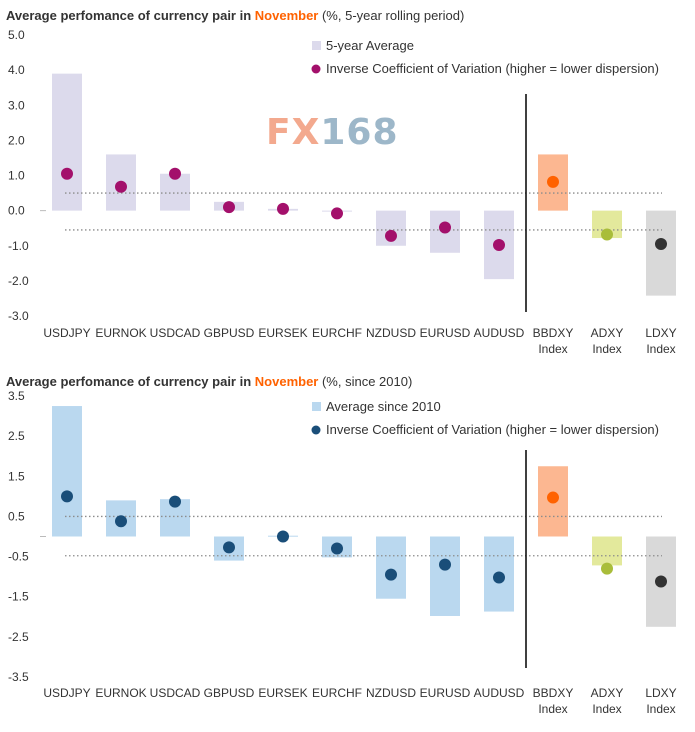 The height and width of the screenshot is (732, 695). Describe the element at coordinates (16, 211) in the screenshot. I see `y-tick-label: 0.0` at that location.